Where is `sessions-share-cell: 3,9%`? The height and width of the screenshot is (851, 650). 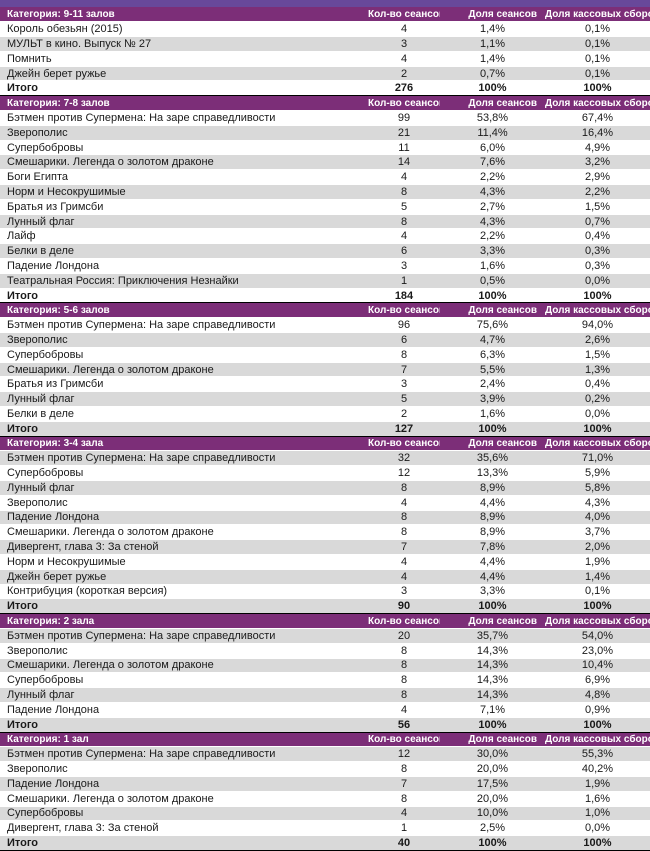
sessions-share-cell: 3,9% is located at coordinates (492, 399).